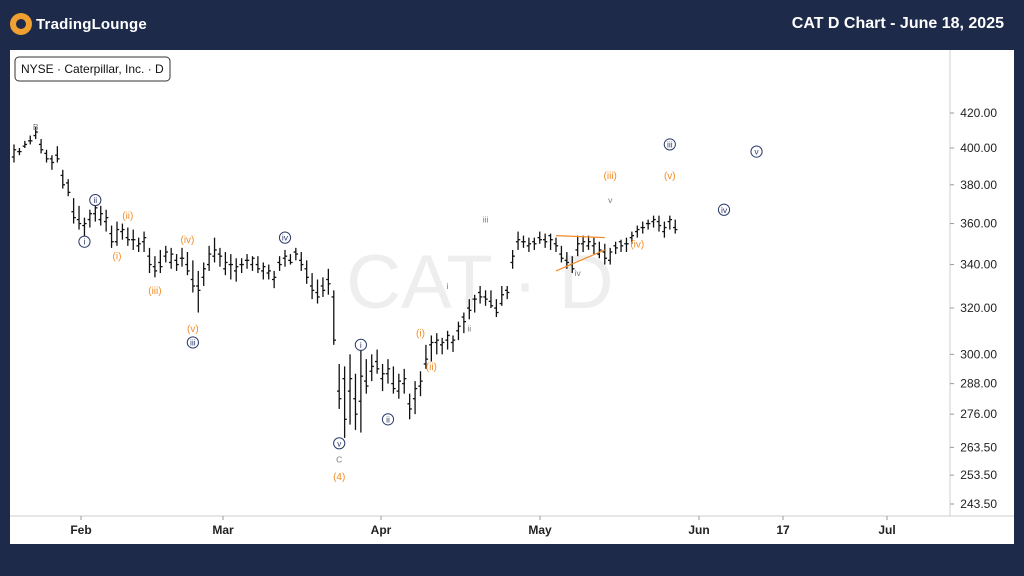 The width and height of the screenshot is (1024, 576). I want to click on wave-label: v, so click(756, 151).